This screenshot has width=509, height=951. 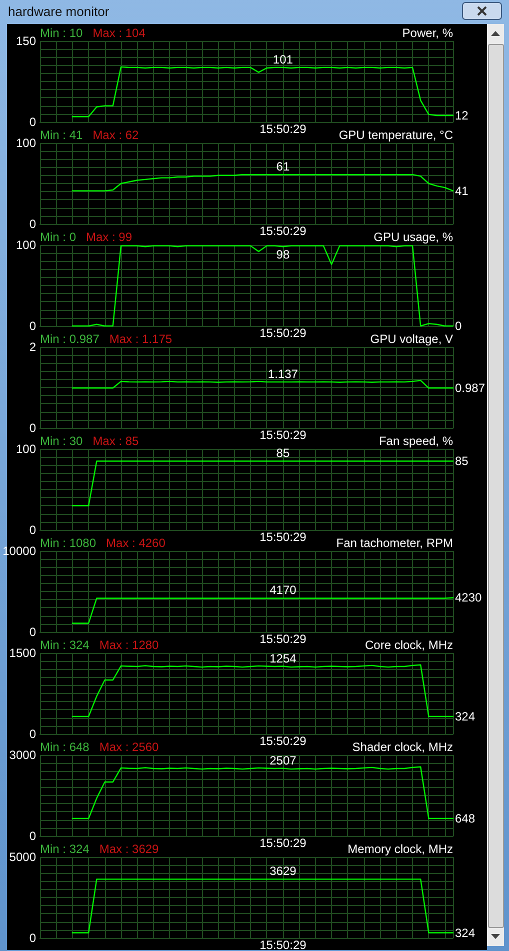 I want to click on y-tick-label: 1500, so click(x=22, y=653).